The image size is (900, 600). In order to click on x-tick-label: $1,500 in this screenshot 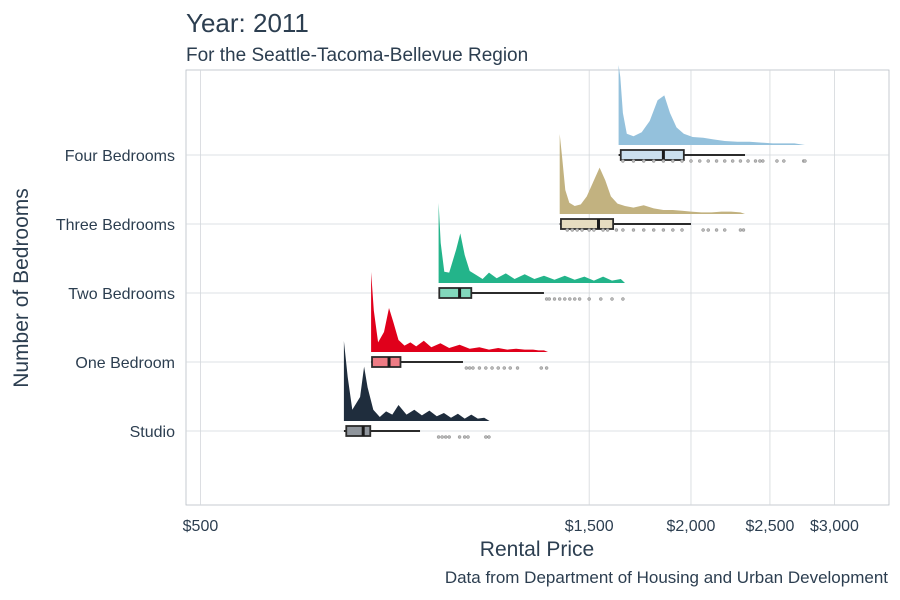, I will do `click(589, 526)`.